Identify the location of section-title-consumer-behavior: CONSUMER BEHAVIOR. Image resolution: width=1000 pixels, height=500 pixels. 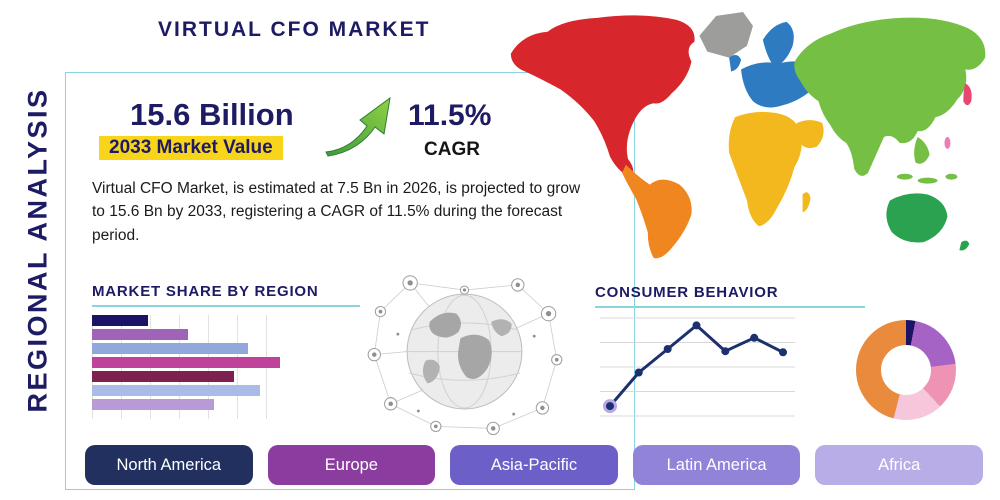
(687, 292).